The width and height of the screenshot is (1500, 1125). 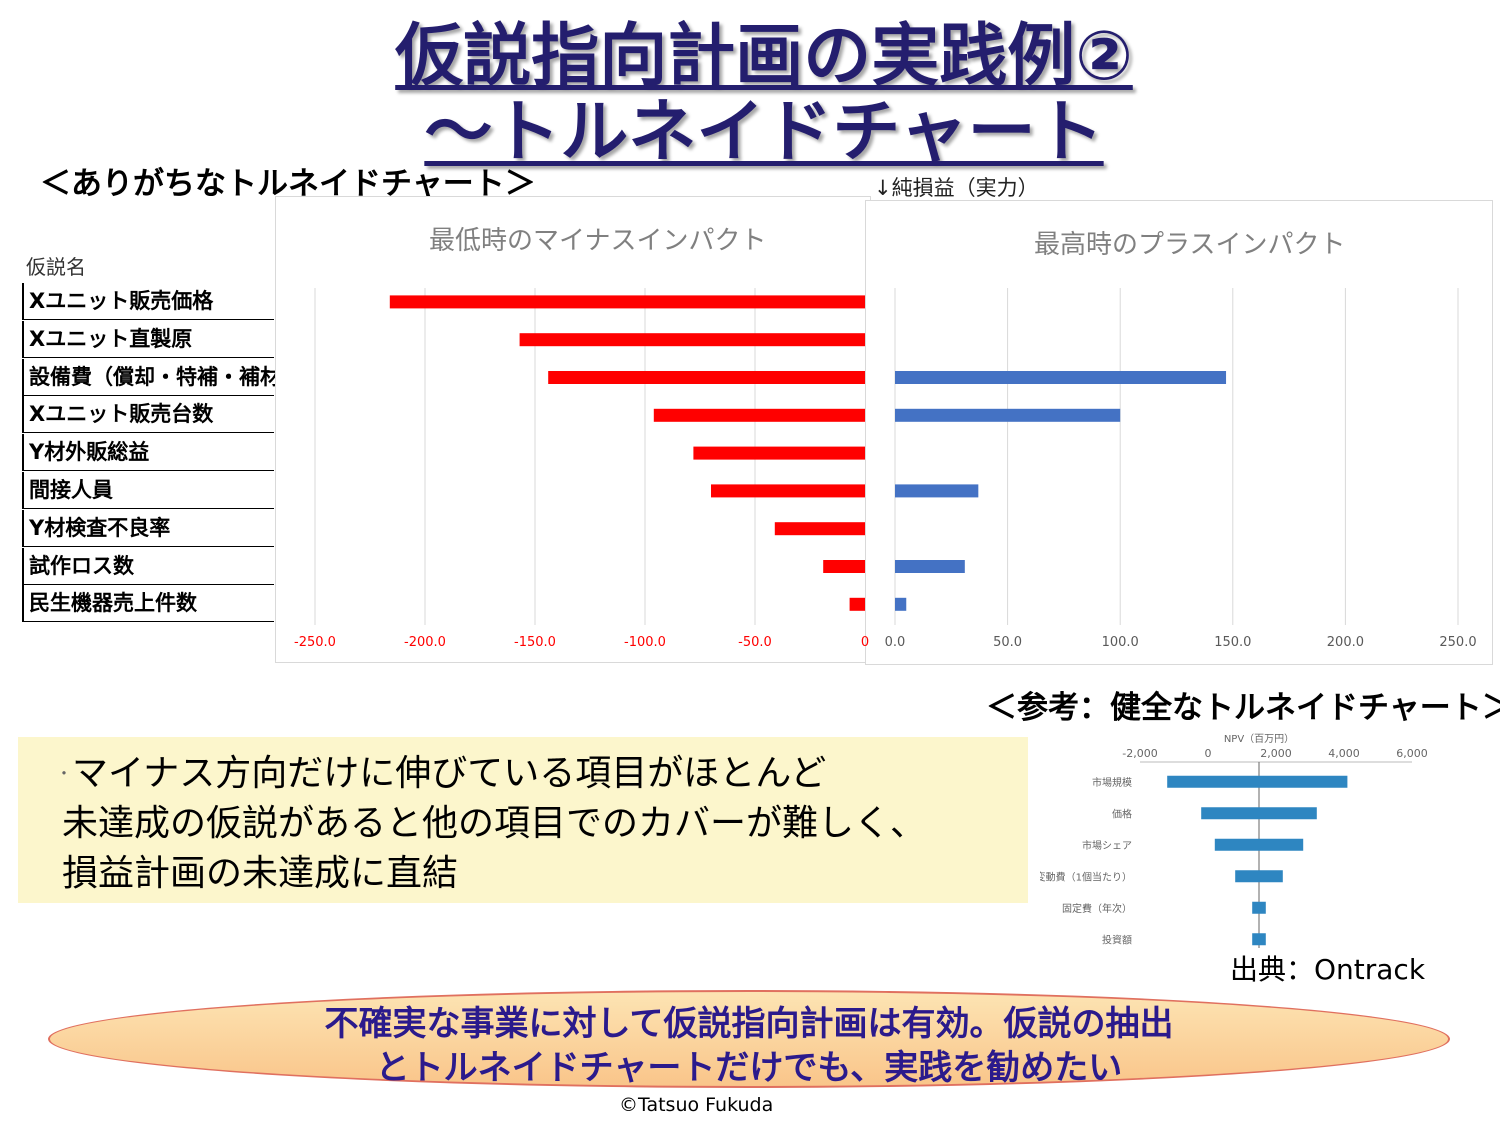 I want to click on right-axis-tick-label: 200.0, so click(x=1345, y=642).